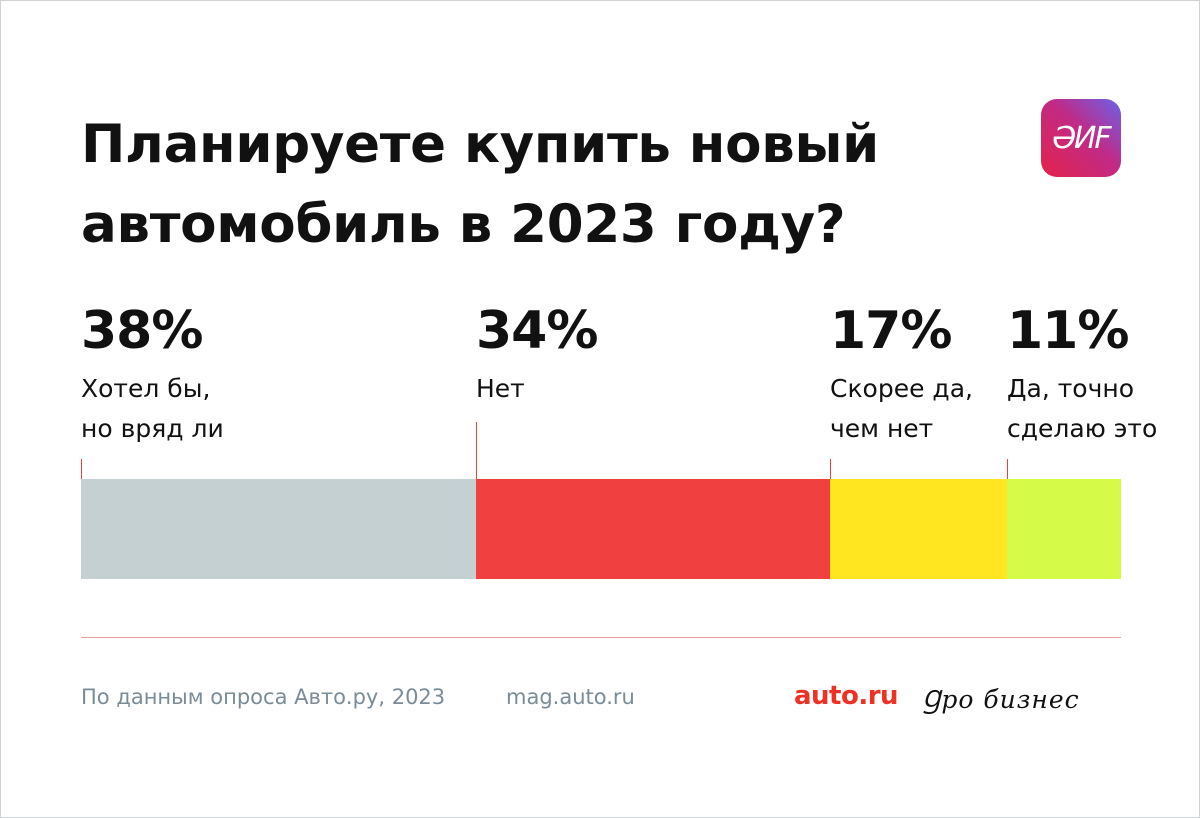 The height and width of the screenshot is (818, 1200). I want to click on stat-net: 34% Нет, so click(537, 355).